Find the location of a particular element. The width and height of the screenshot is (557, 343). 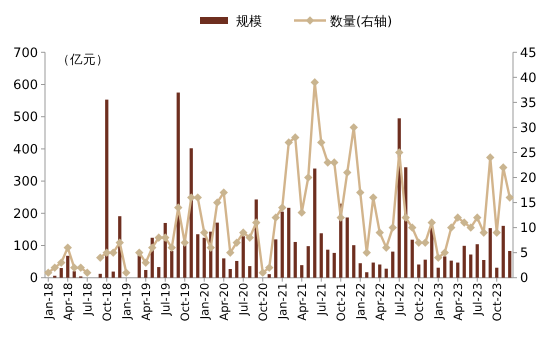

y2-tick-label: 10 is located at coordinates (528, 228).